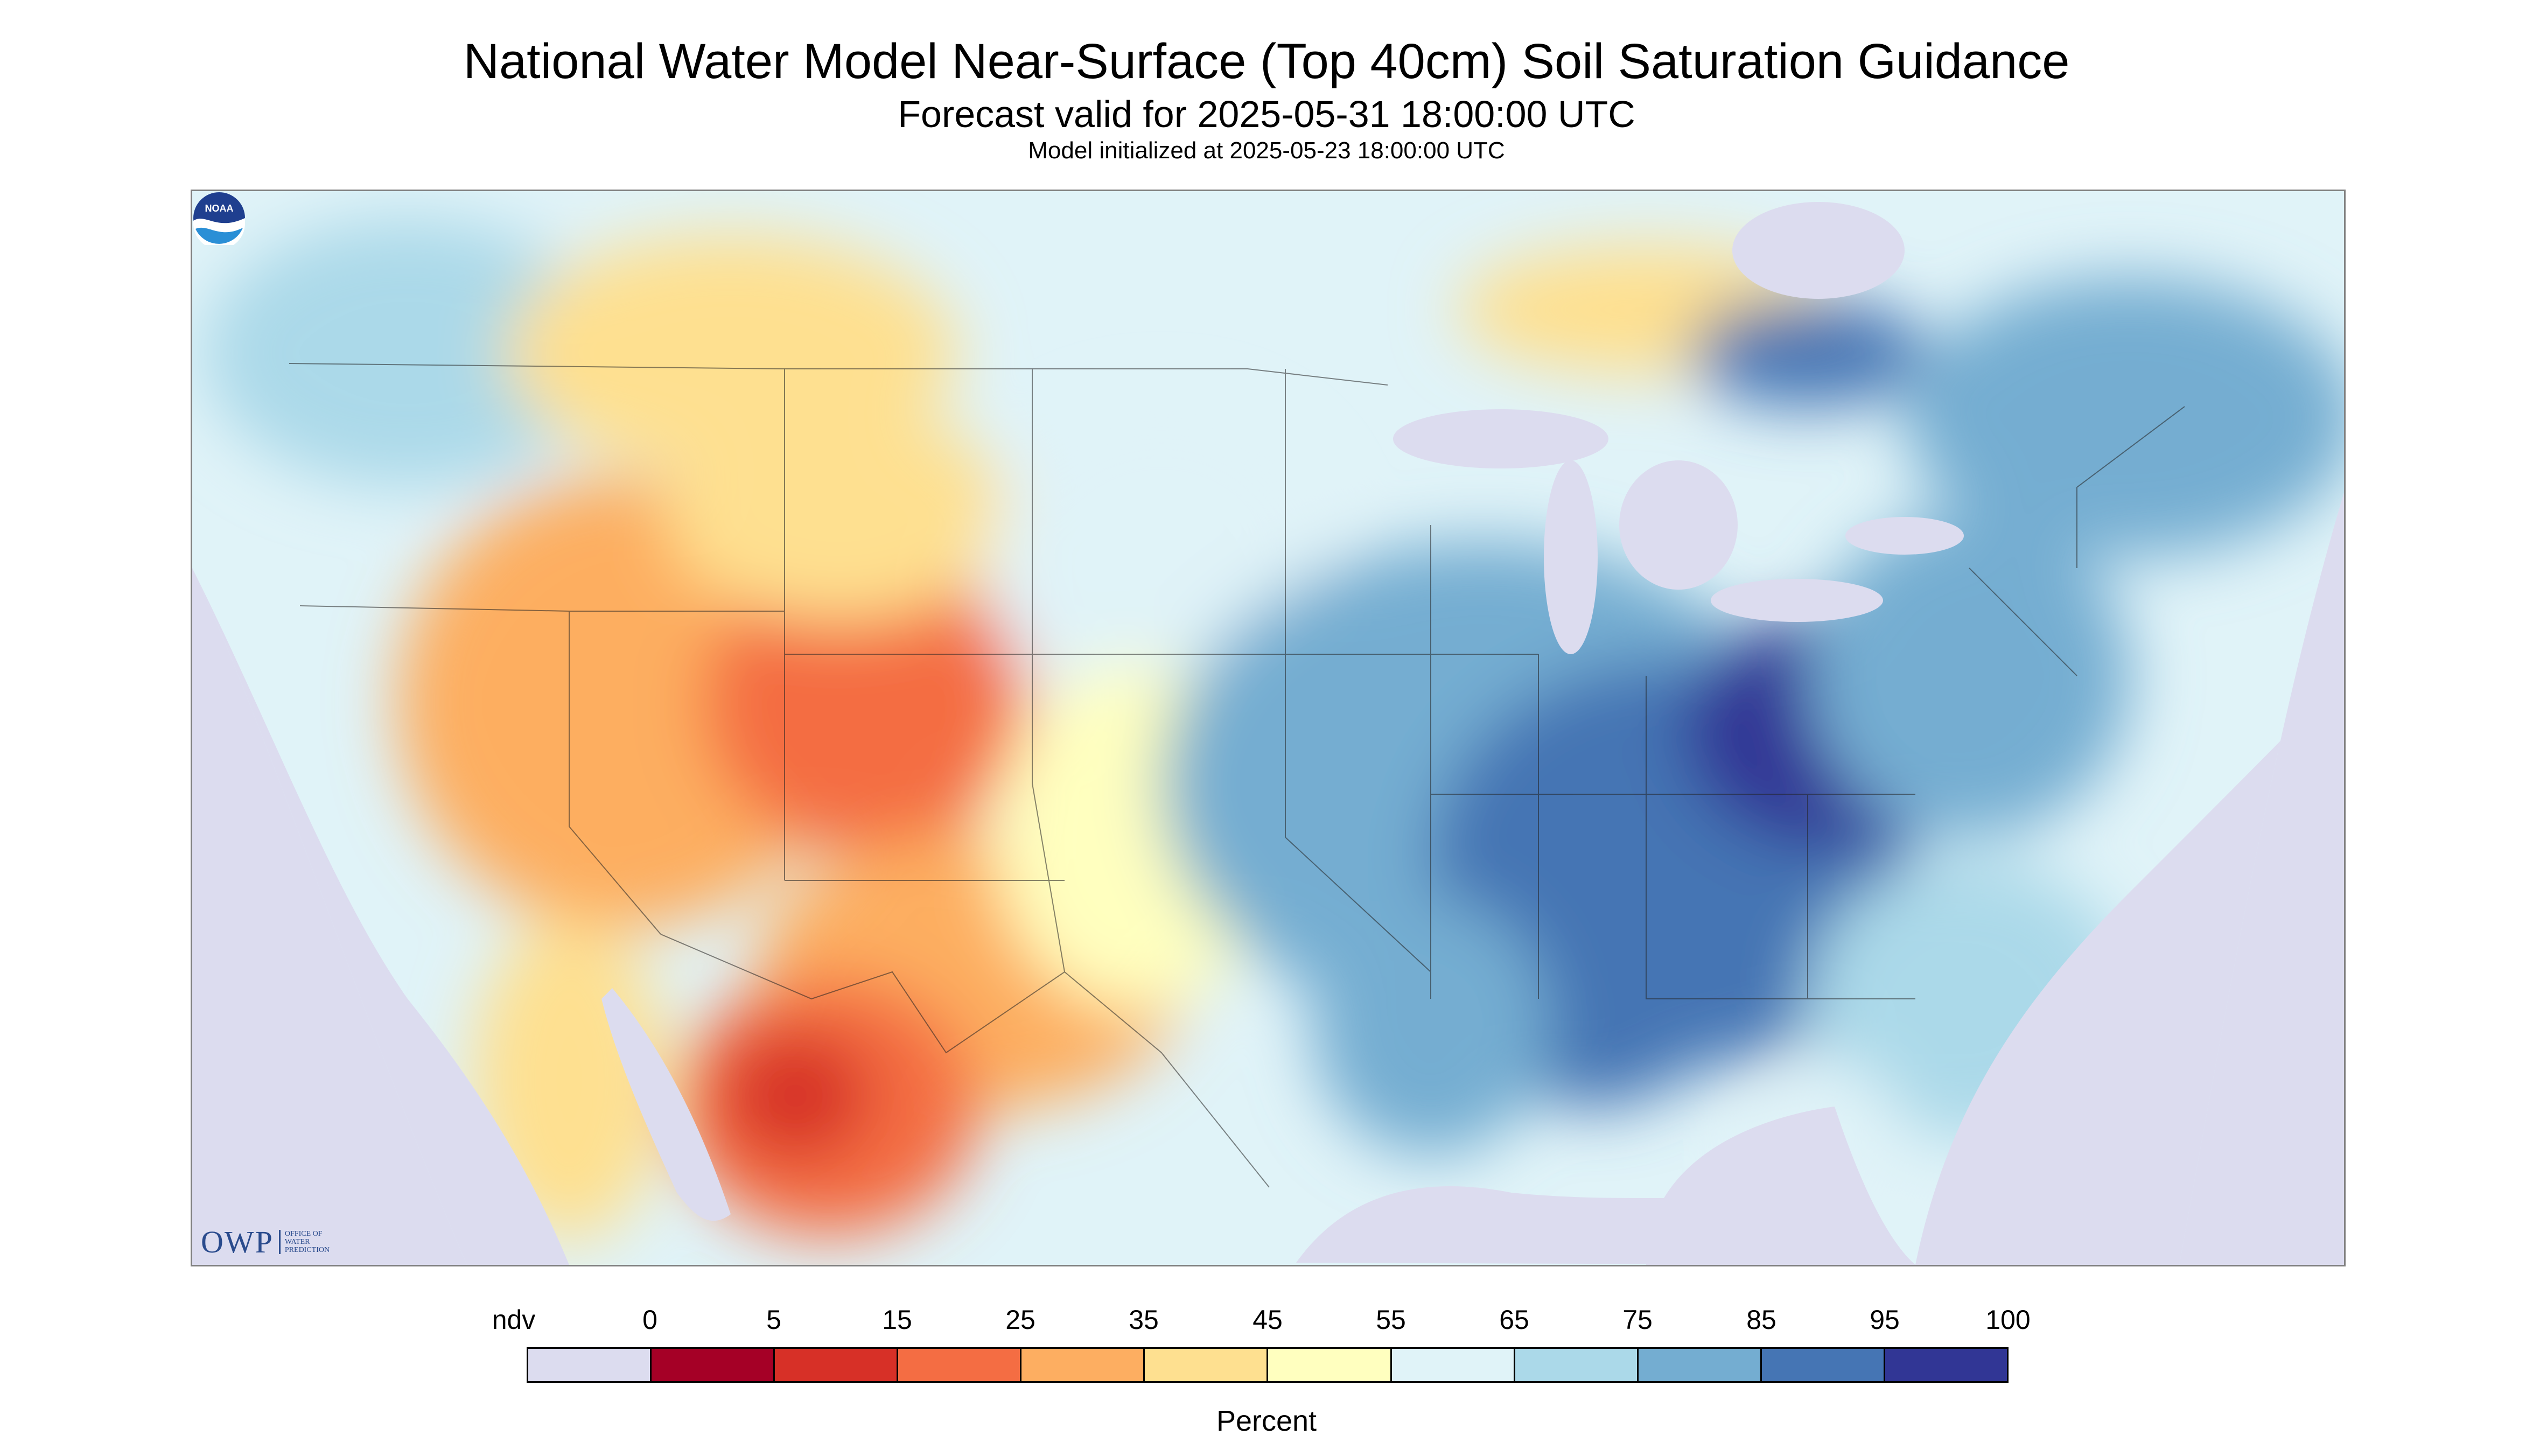 The image size is (2533, 1456). Describe the element at coordinates (1679, 525) in the screenshot. I see `lake-huron` at that location.